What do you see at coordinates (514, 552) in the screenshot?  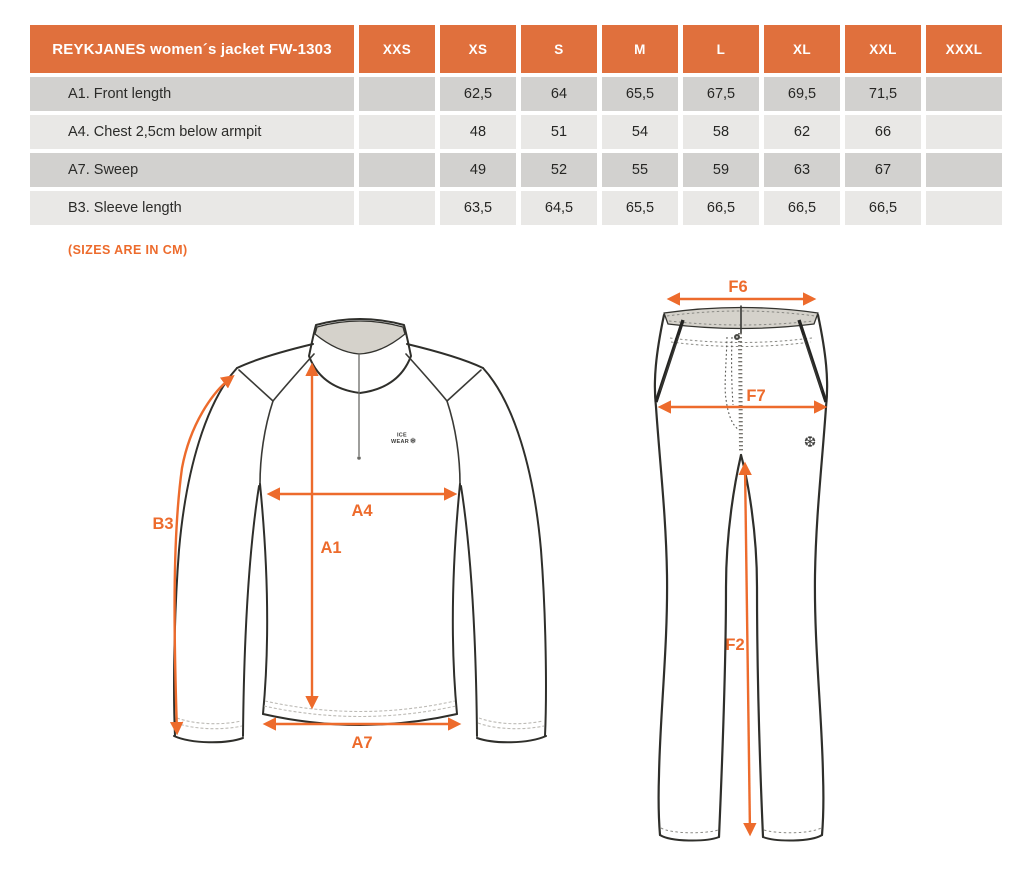 I see `jacket-right-sleeve` at bounding box center [514, 552].